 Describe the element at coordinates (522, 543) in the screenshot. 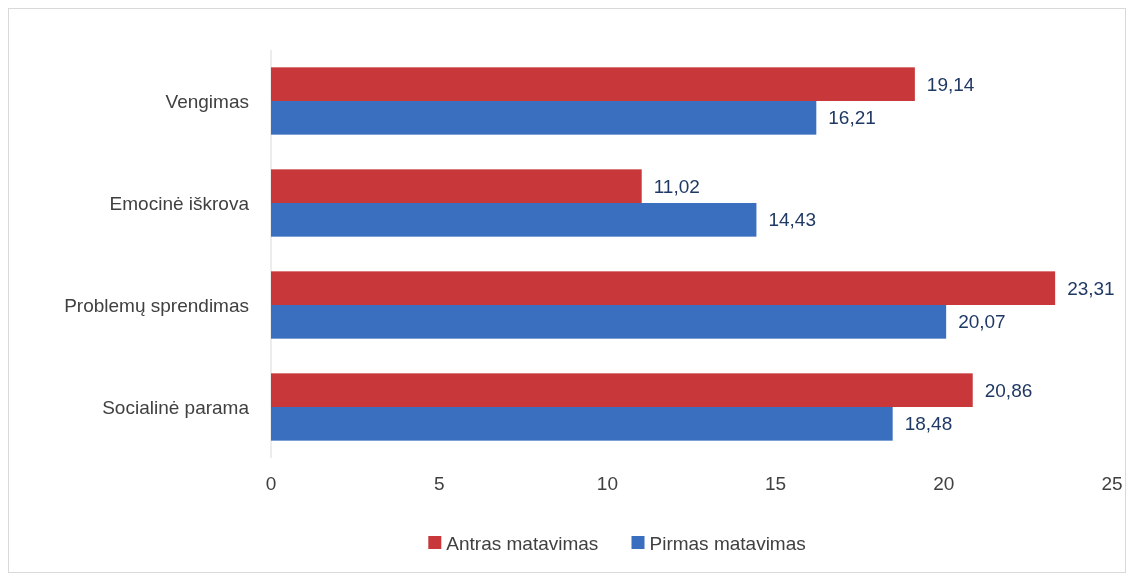

I see `legend-label: Antras matavimas` at that location.